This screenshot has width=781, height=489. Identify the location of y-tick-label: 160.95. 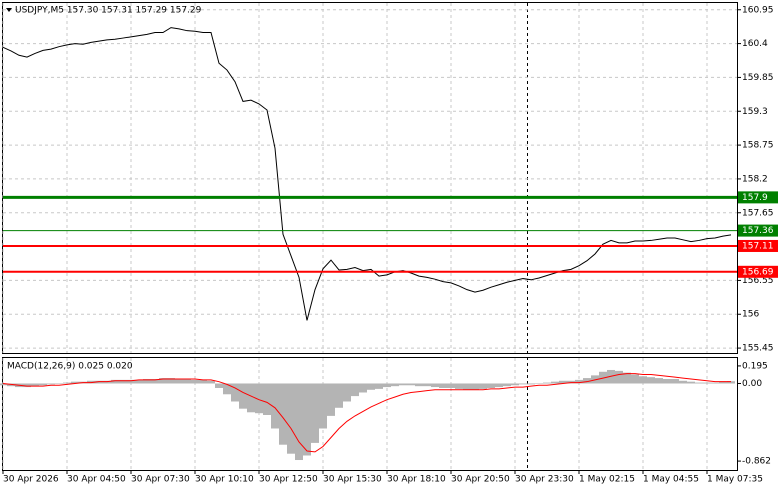
(758, 10).